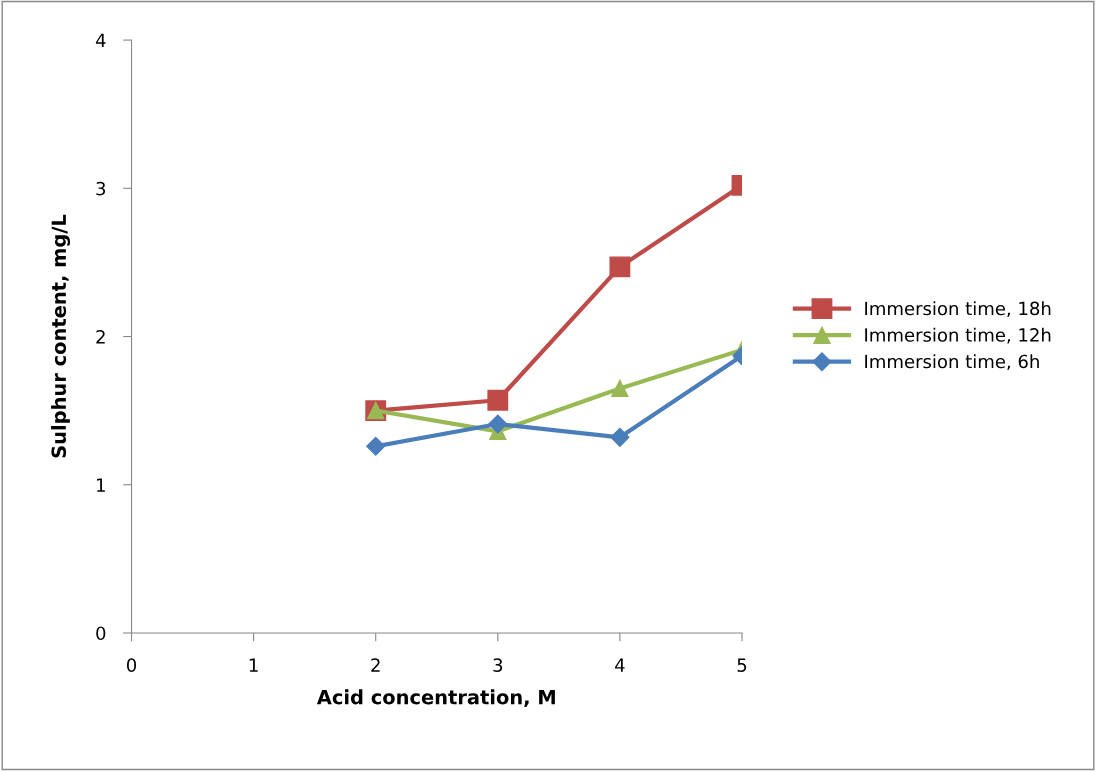 This screenshot has width=1096, height=771. Describe the element at coordinates (101, 633) in the screenshot. I see `y-tick-label: 0` at that location.